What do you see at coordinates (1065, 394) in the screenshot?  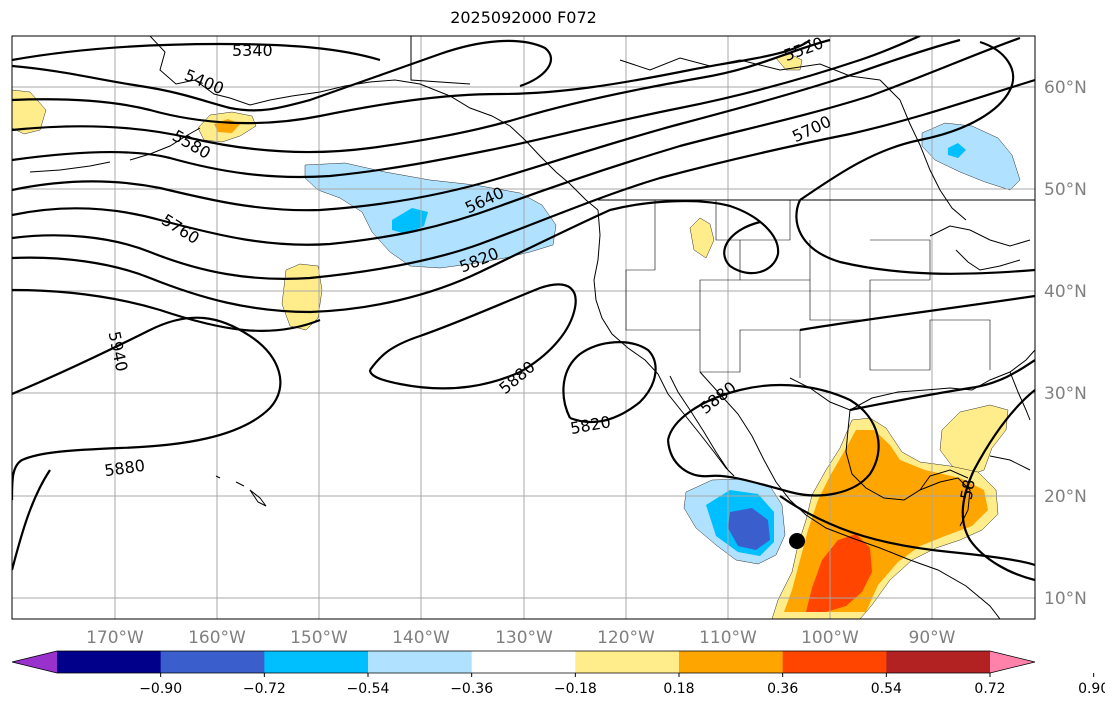 I see `lat-label: 30°N` at bounding box center [1065, 394].